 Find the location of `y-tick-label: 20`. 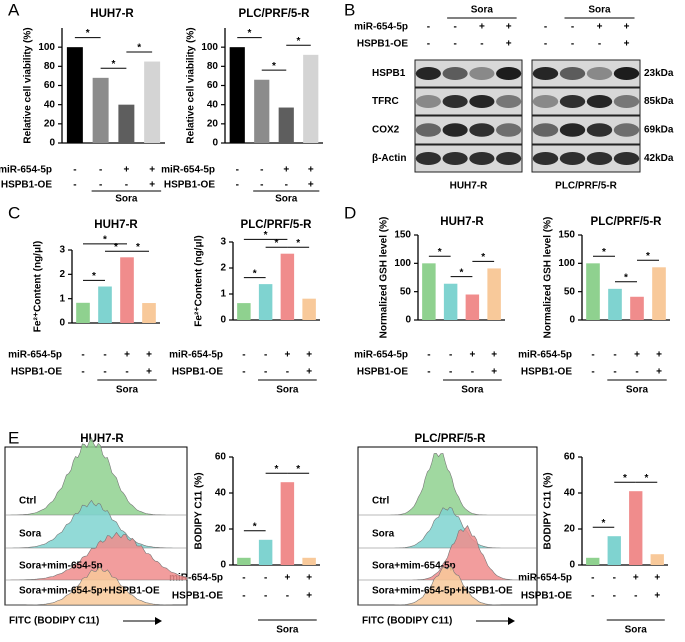

y-tick-label: 20 is located at coordinates (221, 529).